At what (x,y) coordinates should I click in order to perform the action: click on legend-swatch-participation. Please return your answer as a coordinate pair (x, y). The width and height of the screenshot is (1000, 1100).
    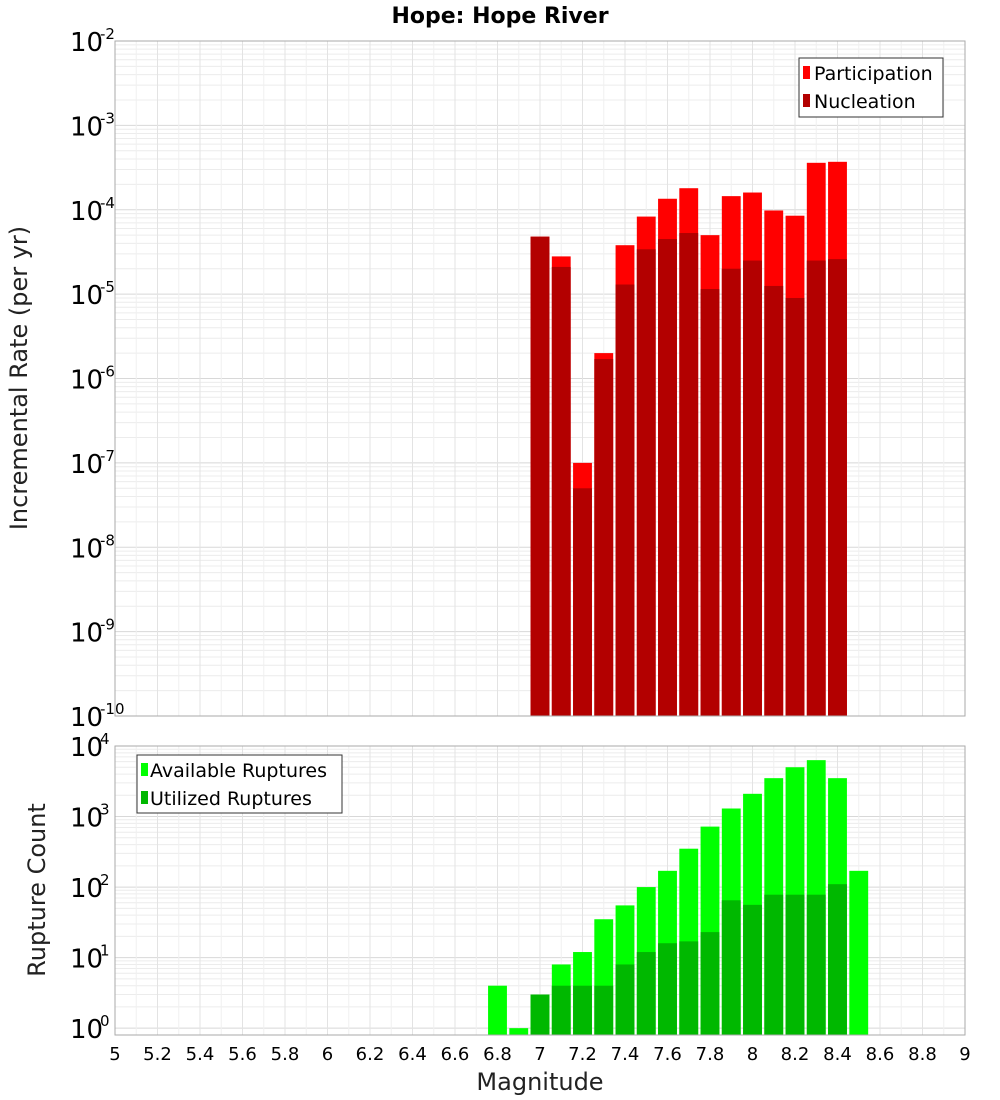
    Looking at the image, I should click on (806, 72).